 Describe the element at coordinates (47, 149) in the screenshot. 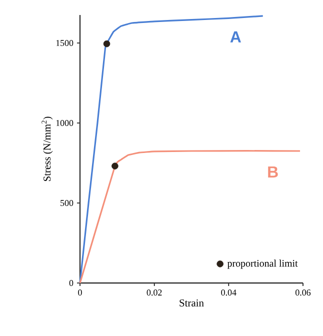

I see `y-axis-title: Stress (N/mm$^{2}$)` at that location.